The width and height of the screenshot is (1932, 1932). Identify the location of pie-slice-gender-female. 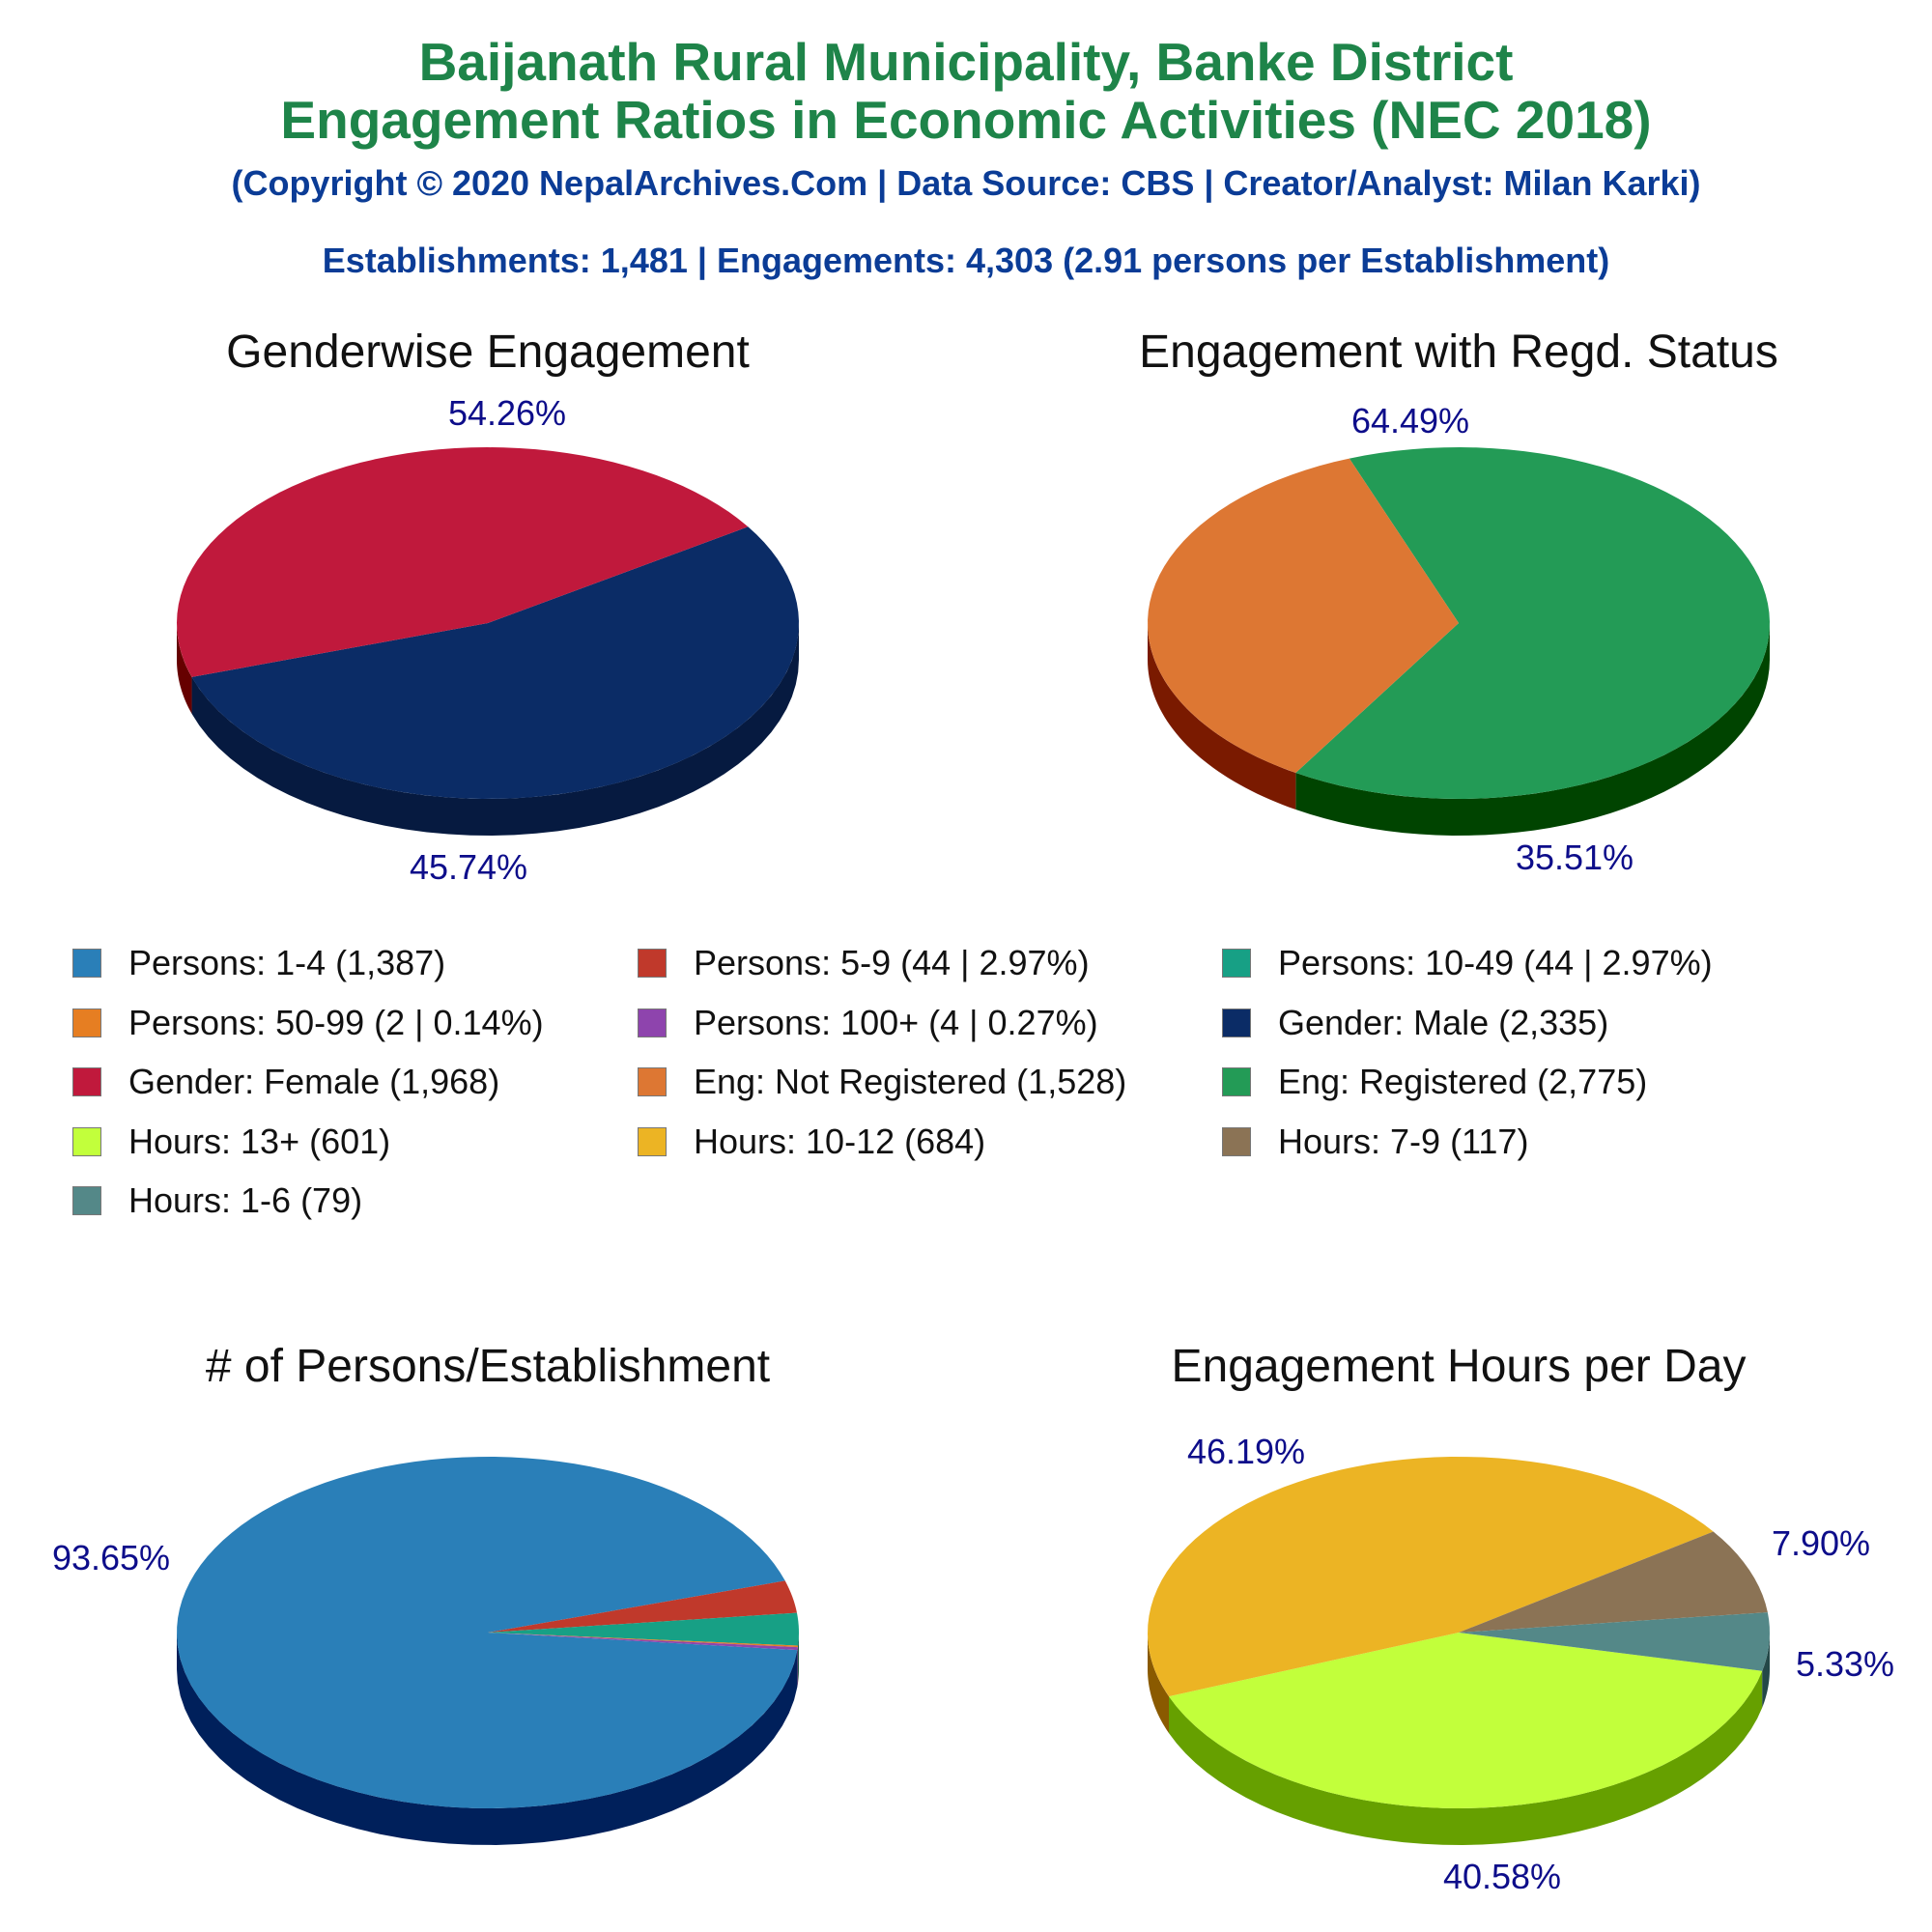
(463, 562).